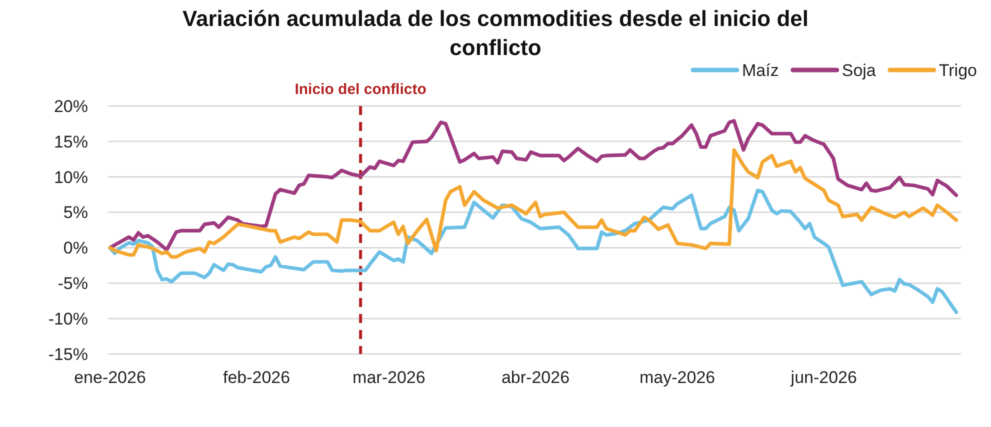  Describe the element at coordinates (360, 89) in the screenshot. I see `ref-line-label: Inicio del conflicto` at that location.